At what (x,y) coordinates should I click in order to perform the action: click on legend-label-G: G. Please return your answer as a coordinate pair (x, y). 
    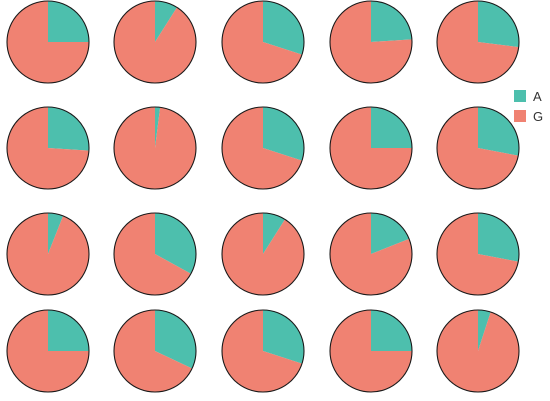
    Looking at the image, I should click on (538, 116).